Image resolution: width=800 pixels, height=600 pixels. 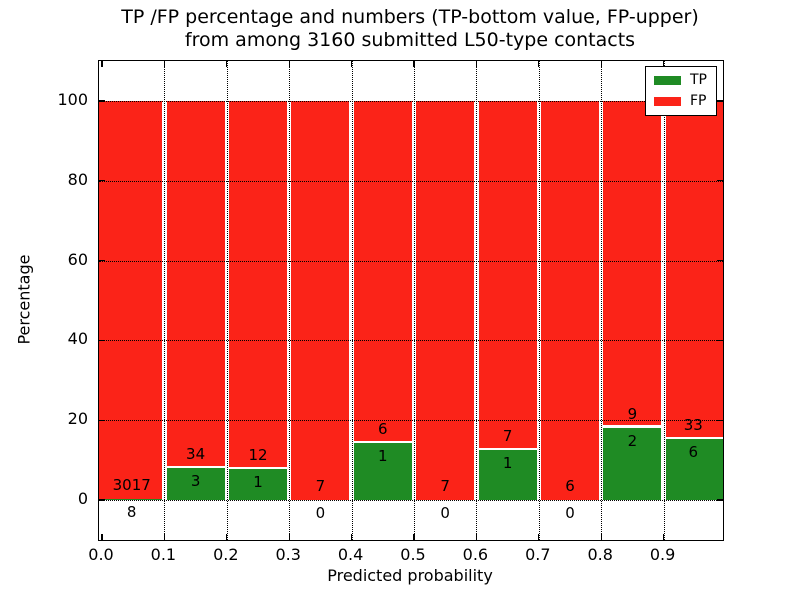 What do you see at coordinates (667, 80) in the screenshot?
I see `tp-legend-swatch` at bounding box center [667, 80].